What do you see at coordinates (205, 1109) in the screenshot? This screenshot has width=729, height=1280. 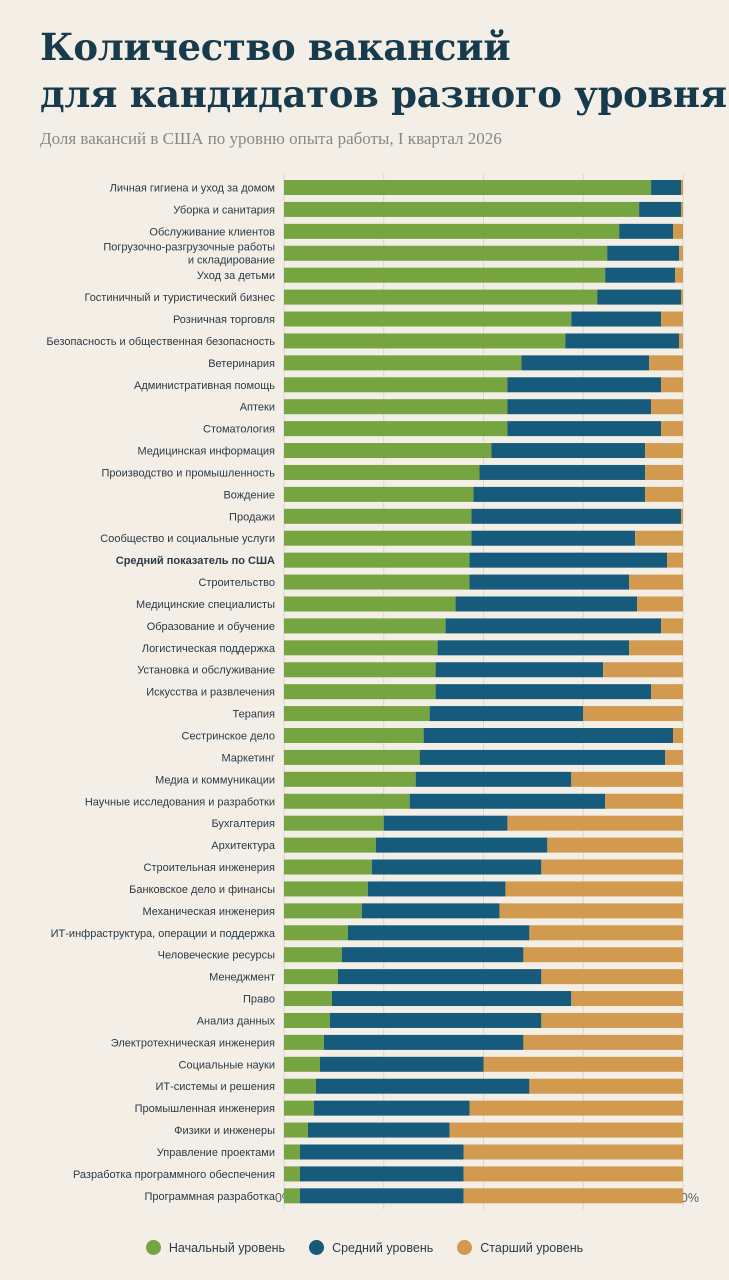 I see `row-label: Промышленная инженерия` at bounding box center [205, 1109].